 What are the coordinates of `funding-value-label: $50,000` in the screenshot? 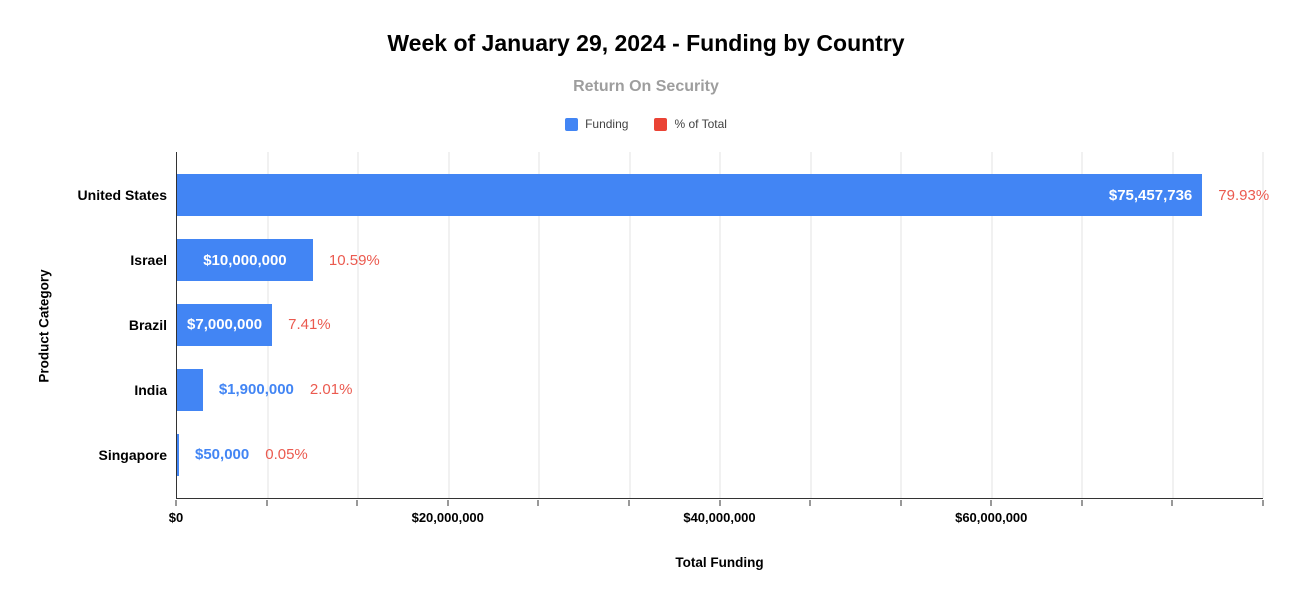 It's located at (222, 455).